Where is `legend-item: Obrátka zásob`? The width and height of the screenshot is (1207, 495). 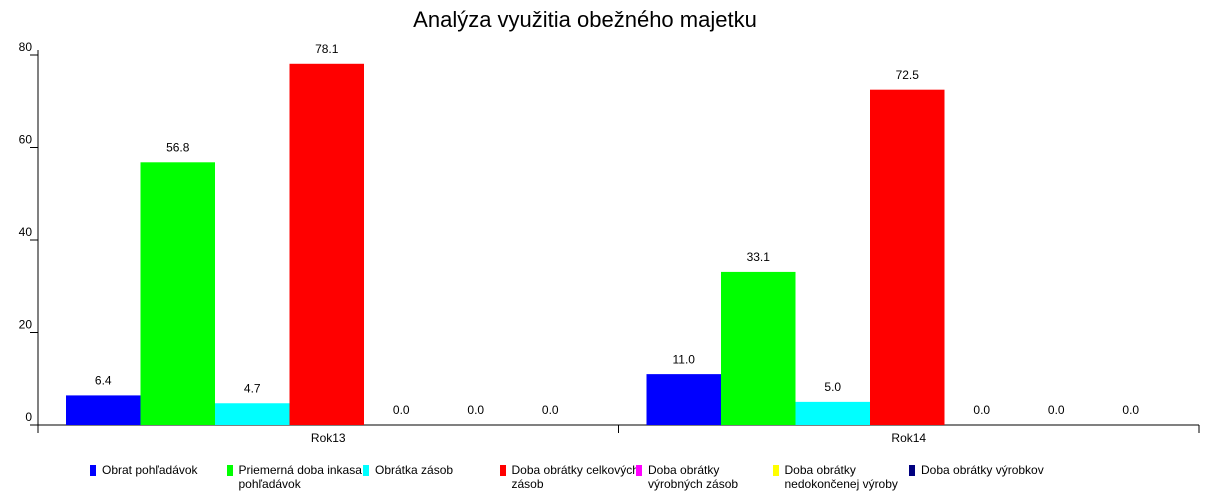
legend-item: Obrátka zásob is located at coordinates (433, 470).